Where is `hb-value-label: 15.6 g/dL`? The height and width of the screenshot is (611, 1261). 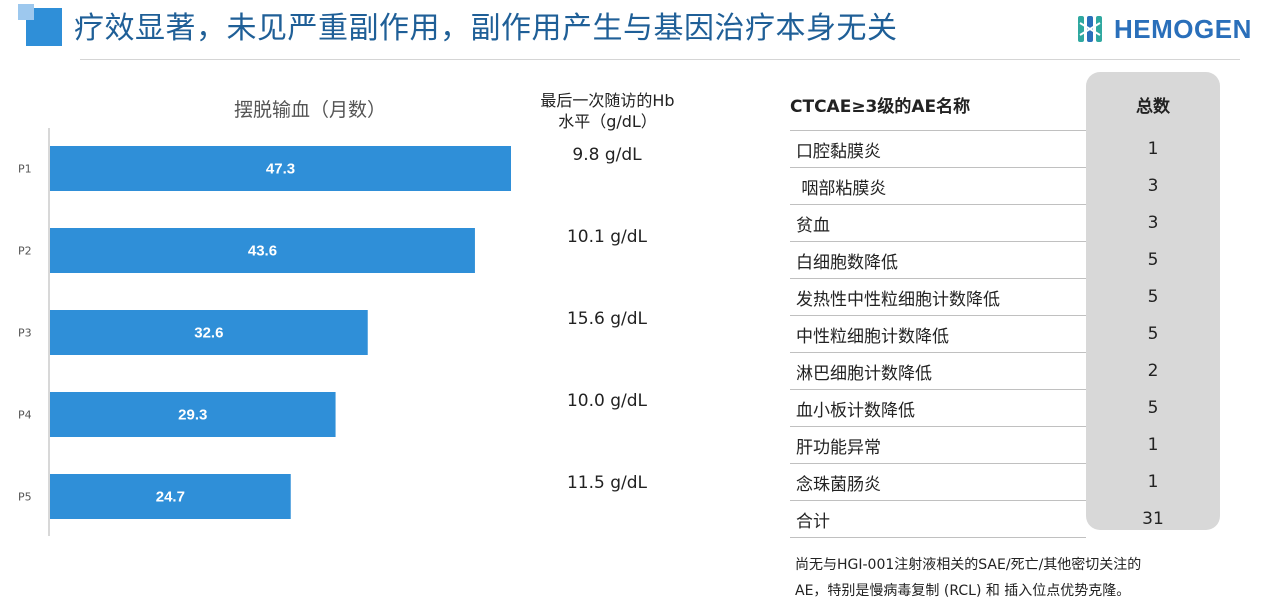
hb-value-label: 15.6 g/dL is located at coordinates (607, 319).